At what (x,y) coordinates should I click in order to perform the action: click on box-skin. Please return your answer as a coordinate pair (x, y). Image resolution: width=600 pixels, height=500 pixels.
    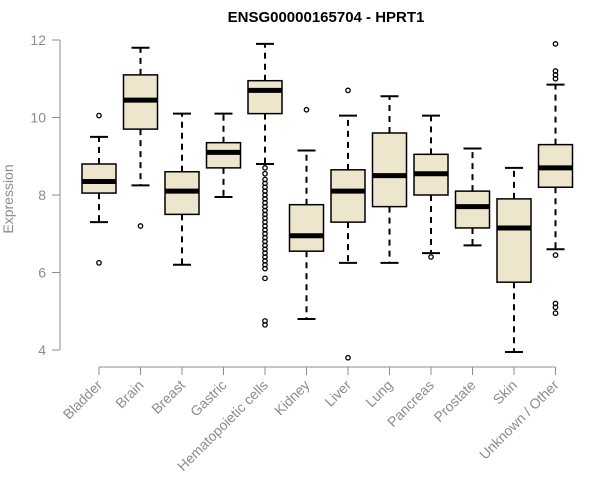
    Looking at the image, I should click on (514, 259).